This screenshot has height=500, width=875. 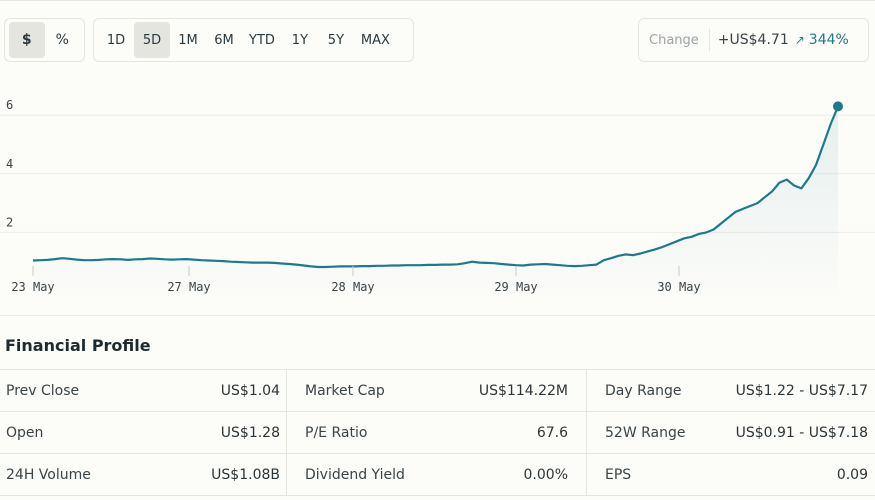 I want to click on section-divider, so click(x=437, y=315).